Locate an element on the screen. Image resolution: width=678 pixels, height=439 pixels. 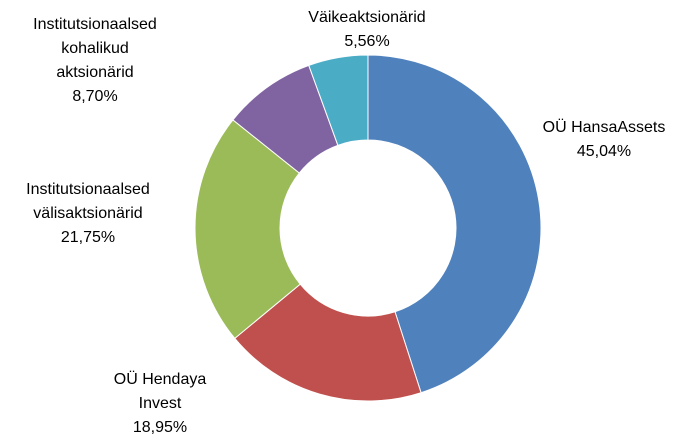
category-label: Väikeaktsionärid is located at coordinates (367, 17).